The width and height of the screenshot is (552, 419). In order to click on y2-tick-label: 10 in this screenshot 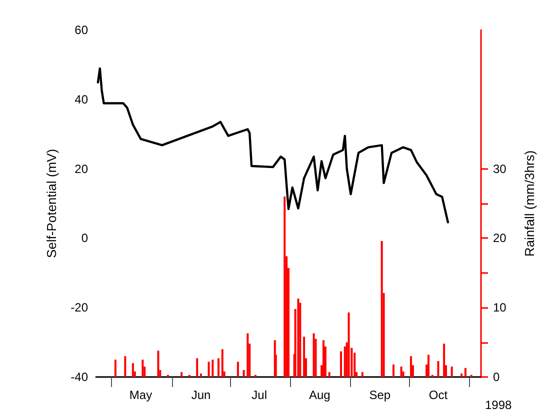, I will do `click(500, 307)`.